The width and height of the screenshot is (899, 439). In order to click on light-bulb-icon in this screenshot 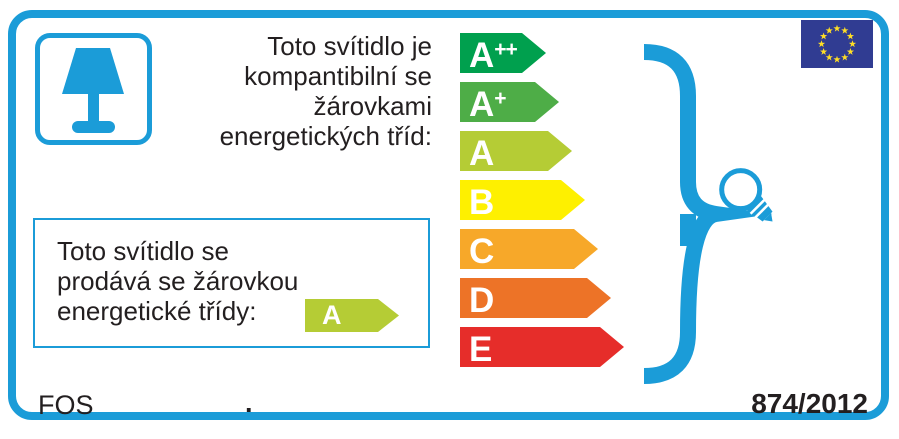, I will do `click(746, 195)`.